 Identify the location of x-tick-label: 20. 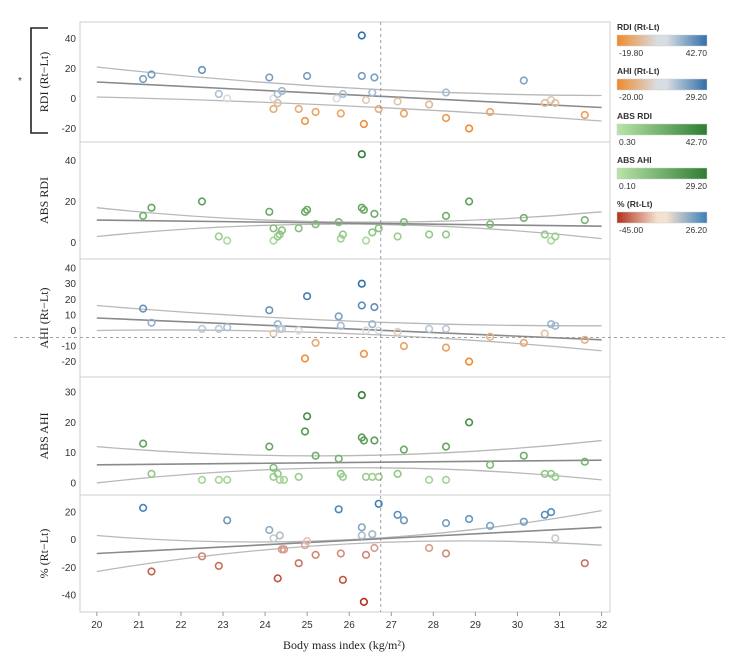
(97, 625).